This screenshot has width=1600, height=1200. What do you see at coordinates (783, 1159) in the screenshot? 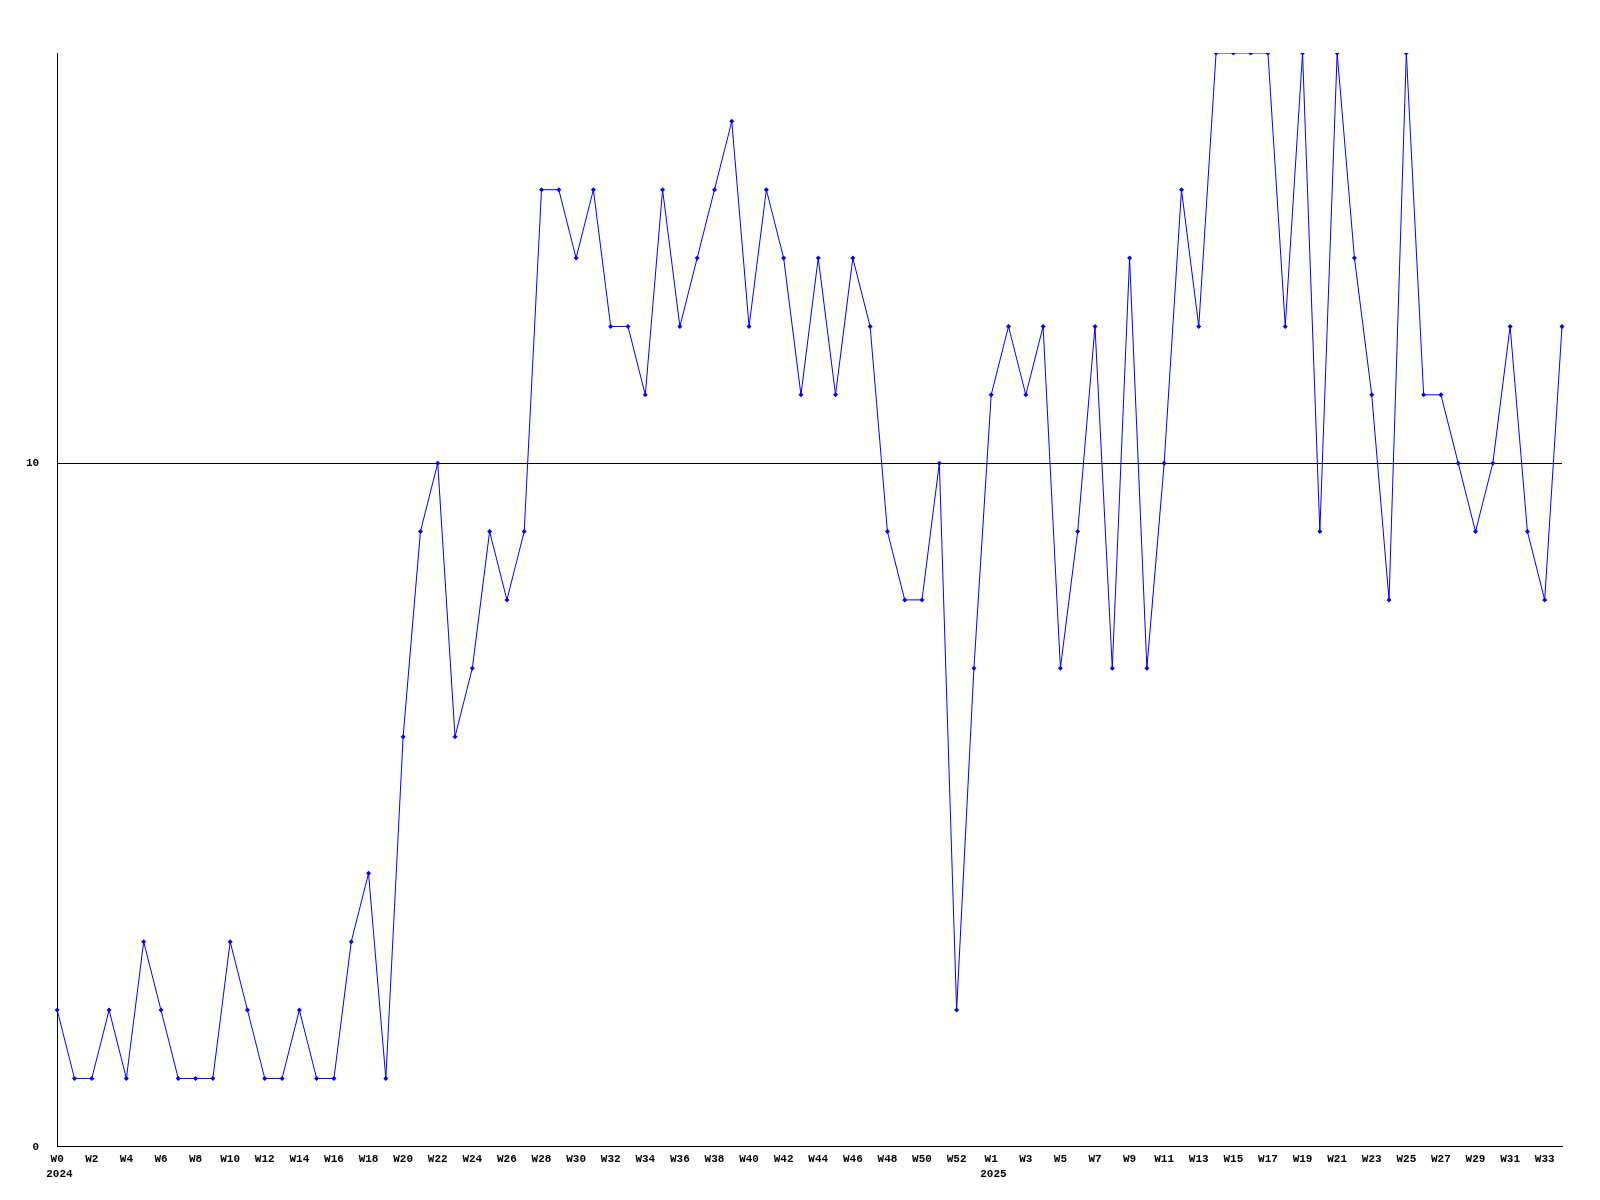
I see `x-tick-label: W42` at bounding box center [783, 1159].